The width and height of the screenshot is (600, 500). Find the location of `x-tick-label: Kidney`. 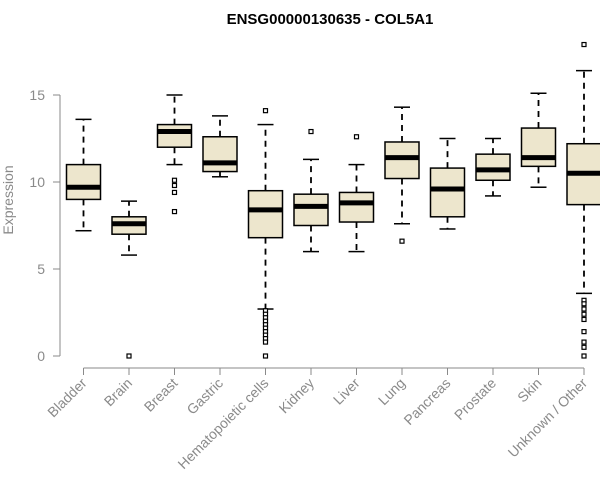

x-tick-label: Kidney is located at coordinates (297, 396).